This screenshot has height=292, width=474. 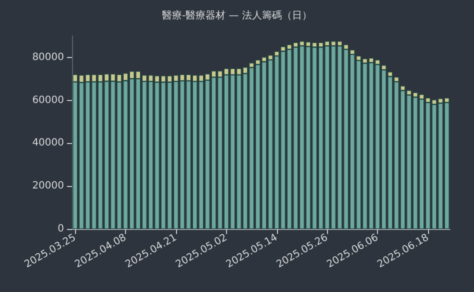 What do you see at coordinates (48, 100) in the screenshot?
I see `y-tick-label: 60000` at bounding box center [48, 100].